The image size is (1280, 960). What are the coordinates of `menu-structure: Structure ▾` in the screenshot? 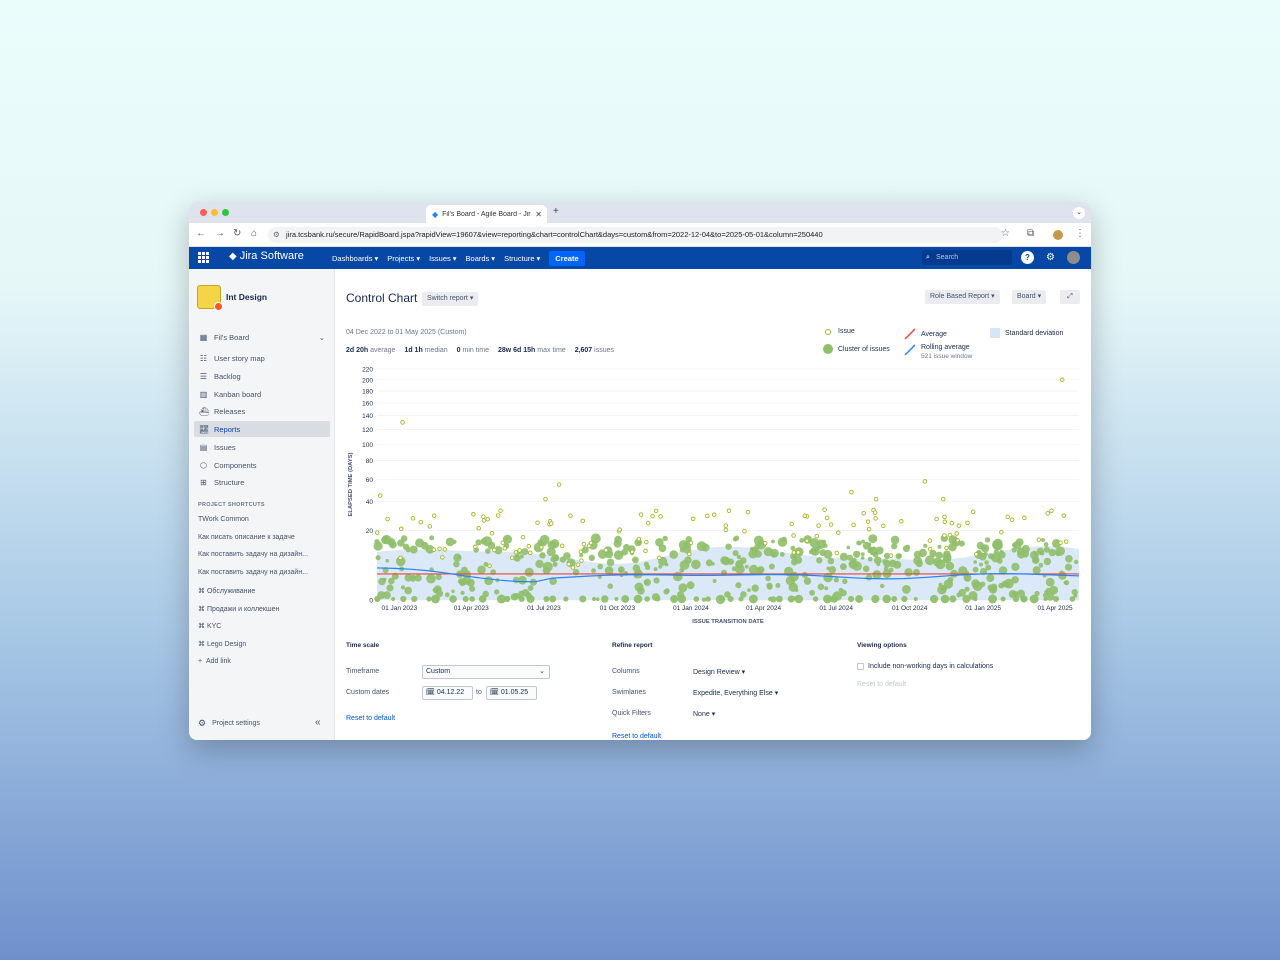 It's located at (522, 258).